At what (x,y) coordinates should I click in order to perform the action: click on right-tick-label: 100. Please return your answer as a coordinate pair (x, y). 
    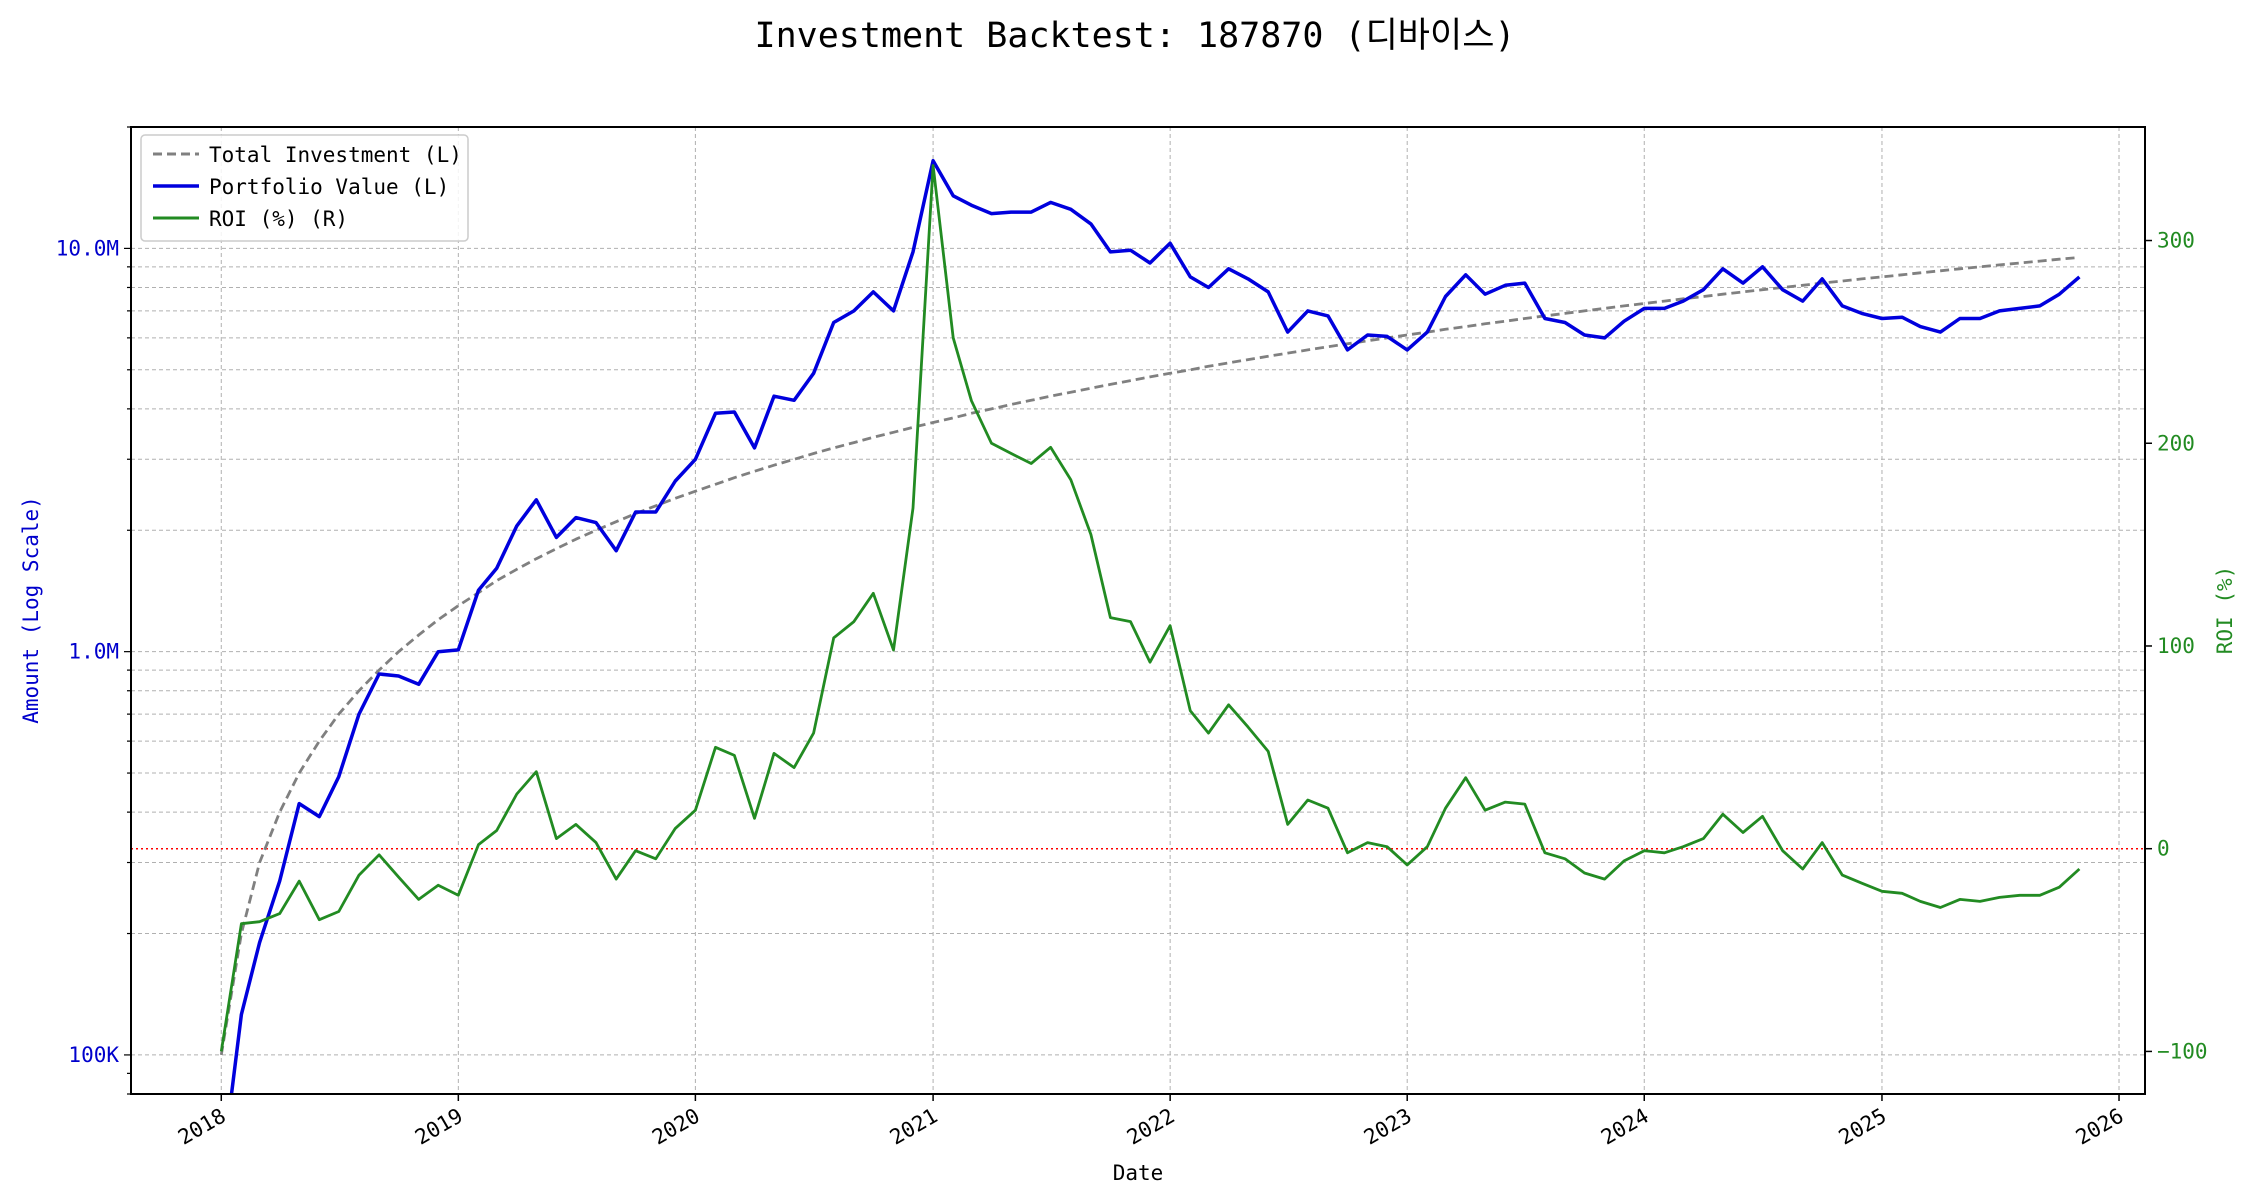
    Looking at the image, I should click on (2176, 646).